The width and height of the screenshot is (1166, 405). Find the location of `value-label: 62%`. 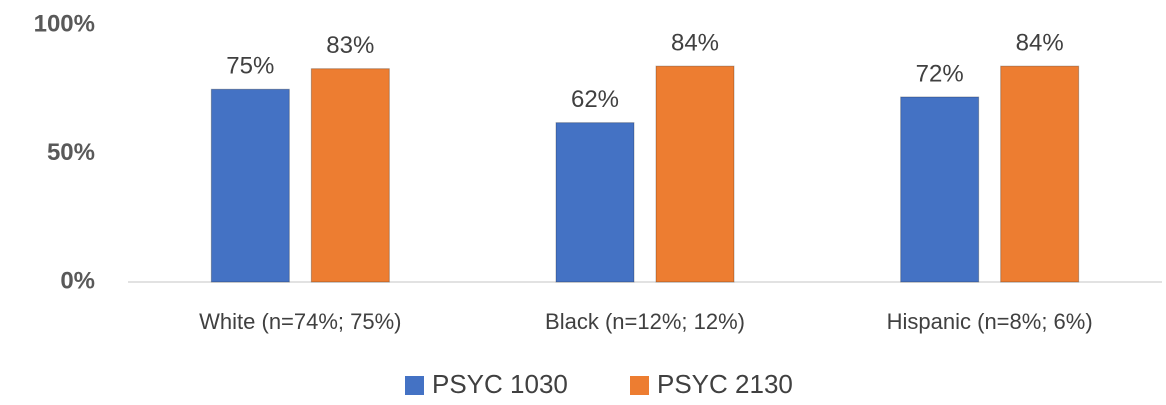

value-label: 62% is located at coordinates (595, 99).